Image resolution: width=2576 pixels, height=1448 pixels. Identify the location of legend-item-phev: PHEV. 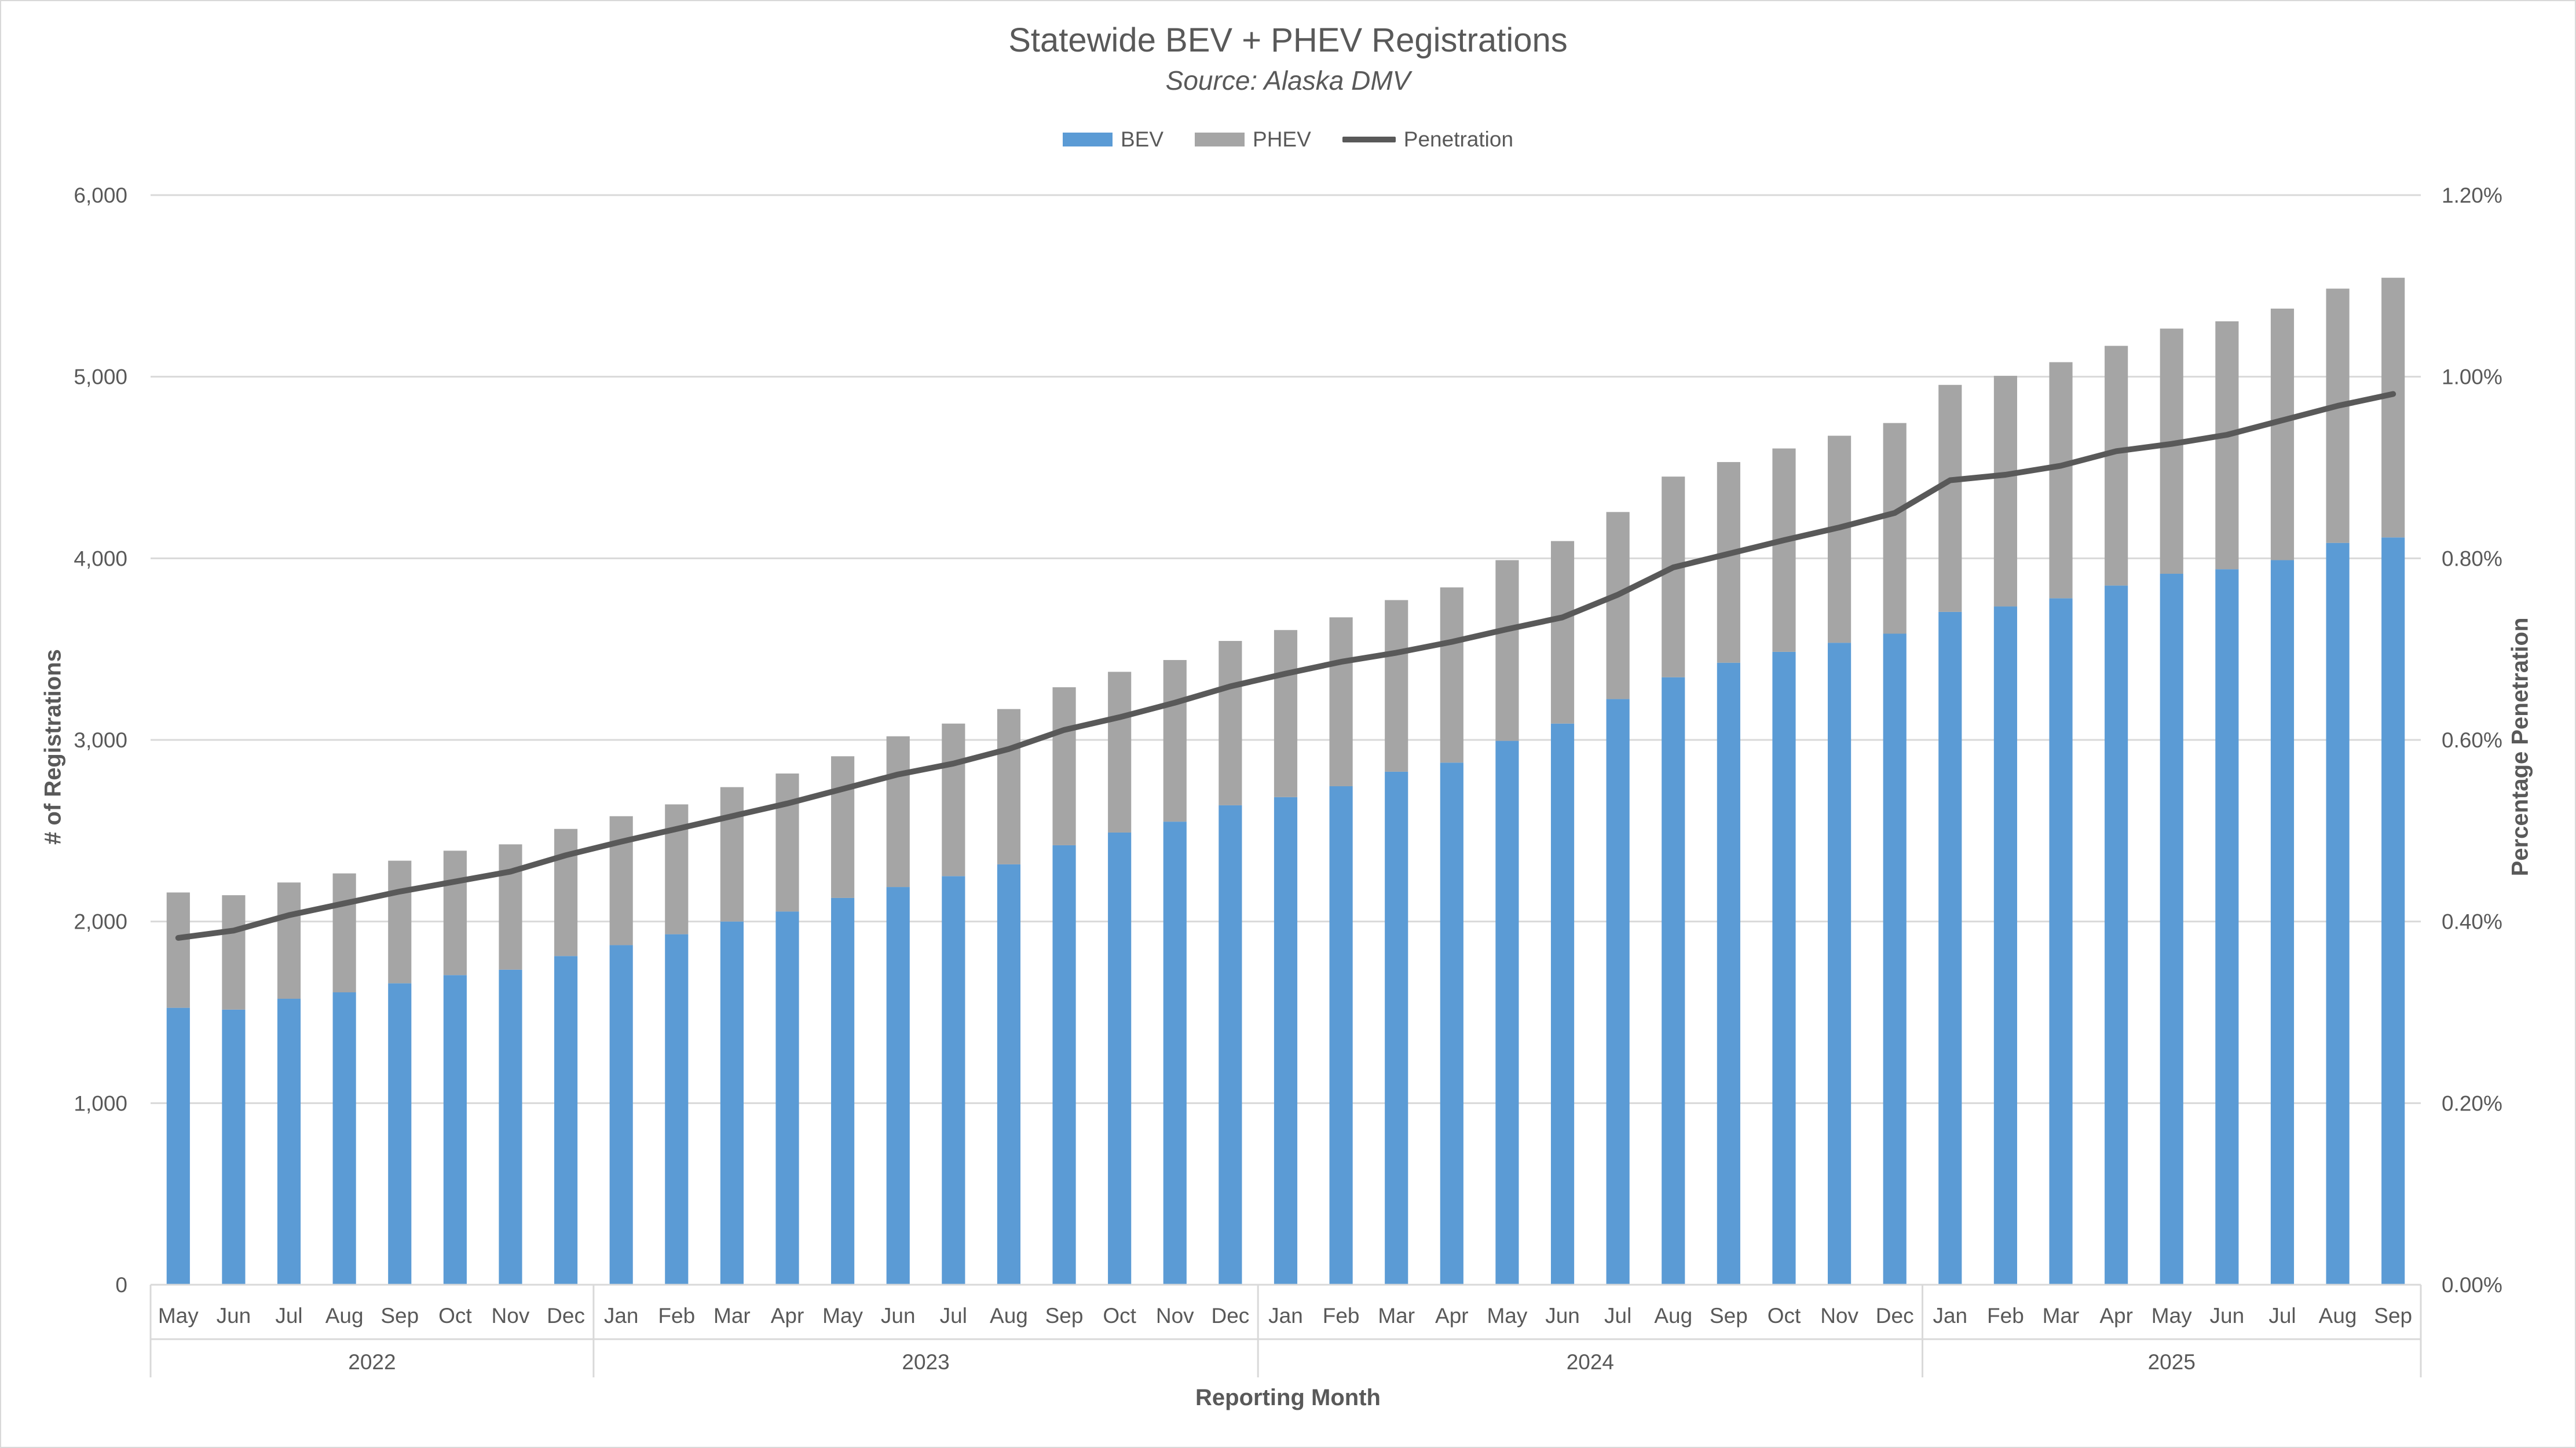
(1253, 139).